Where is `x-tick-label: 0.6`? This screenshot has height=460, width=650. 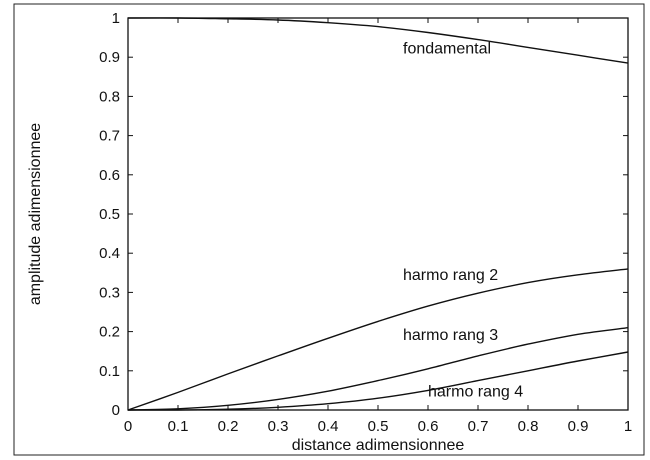 x-tick-label: 0.6 is located at coordinates (428, 426).